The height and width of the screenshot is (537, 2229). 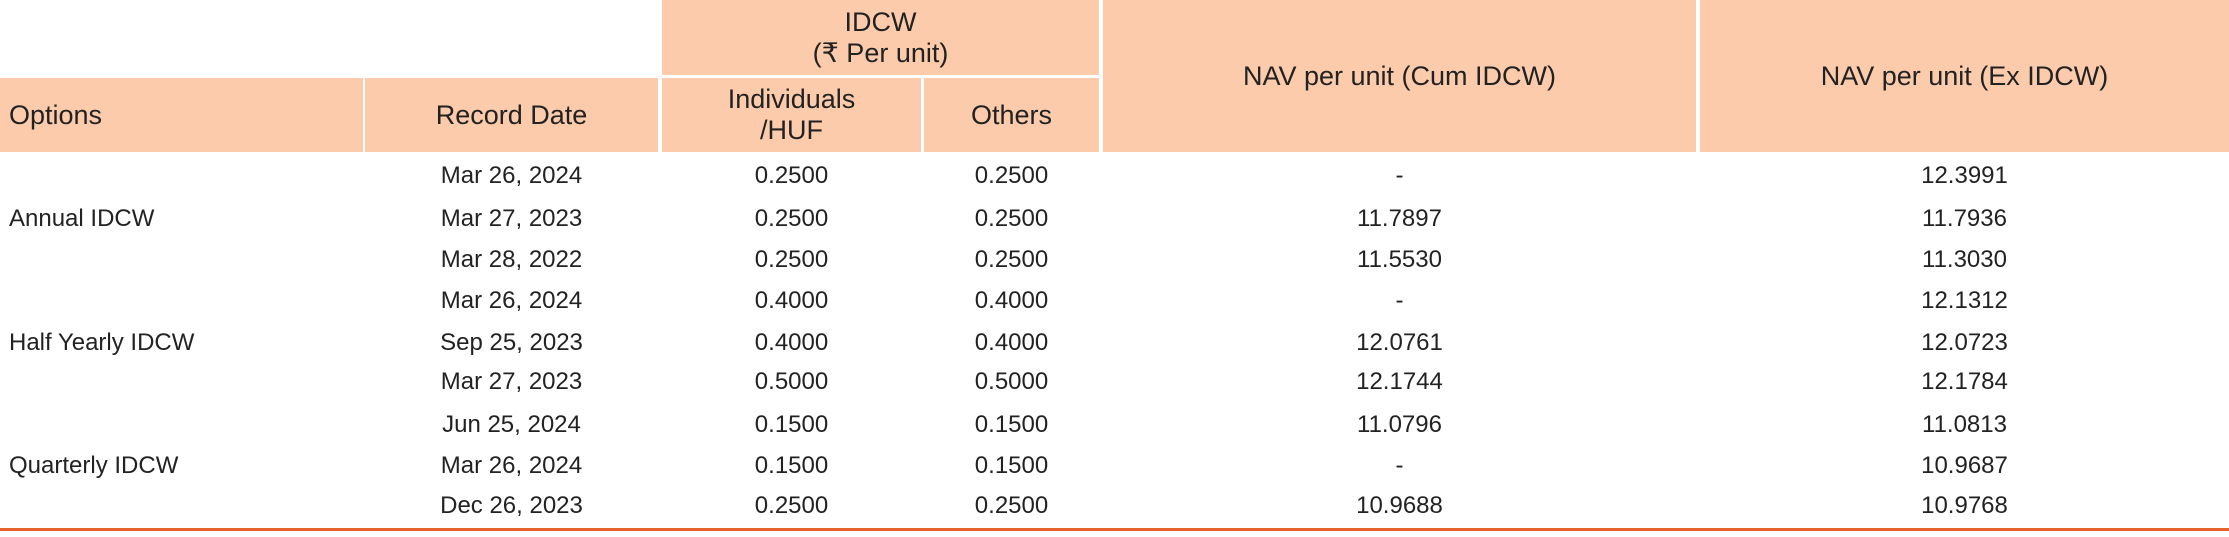 I want to click on header-cell: Record Date, so click(x=511, y=115).